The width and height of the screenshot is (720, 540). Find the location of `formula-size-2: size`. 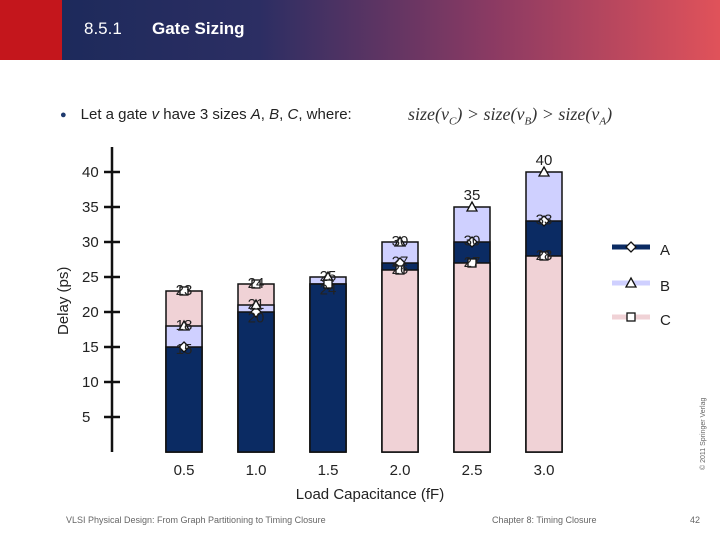

formula-size-2: size is located at coordinates (497, 114).